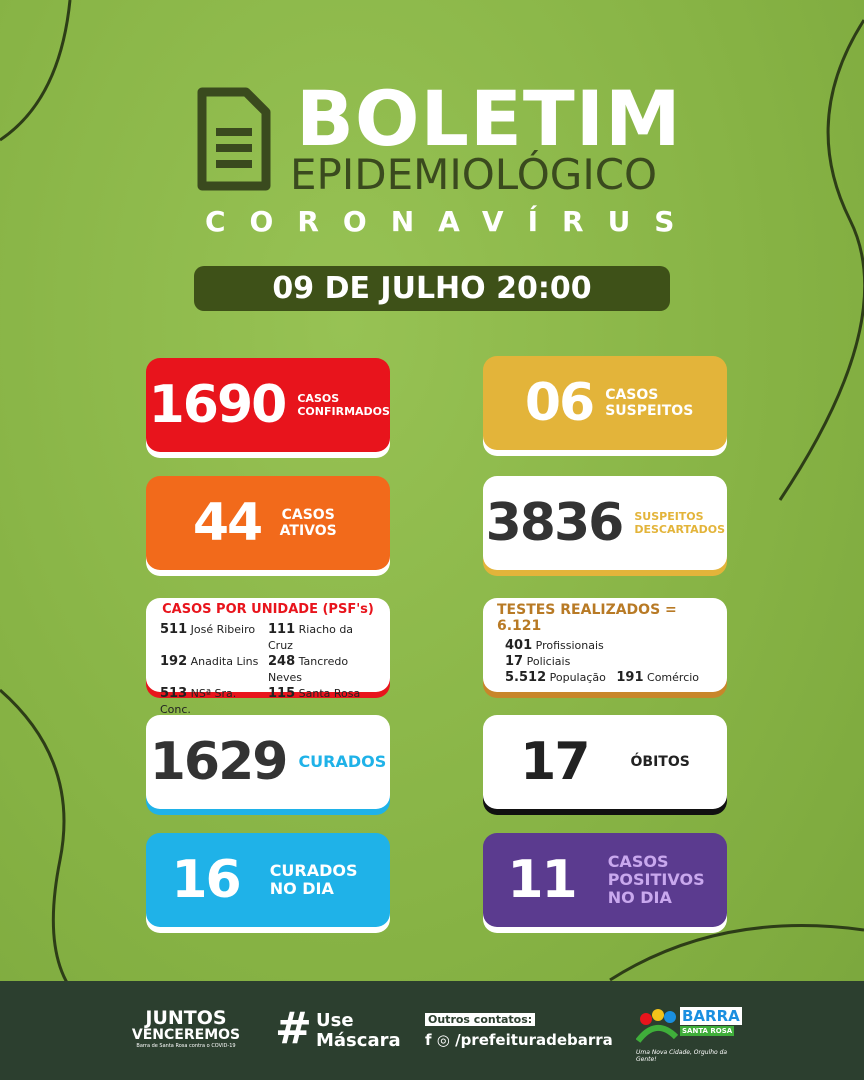 Image resolution: width=864 pixels, height=1080 pixels. What do you see at coordinates (428, 1040) in the screenshot?
I see `facebook-icon: f` at bounding box center [428, 1040].